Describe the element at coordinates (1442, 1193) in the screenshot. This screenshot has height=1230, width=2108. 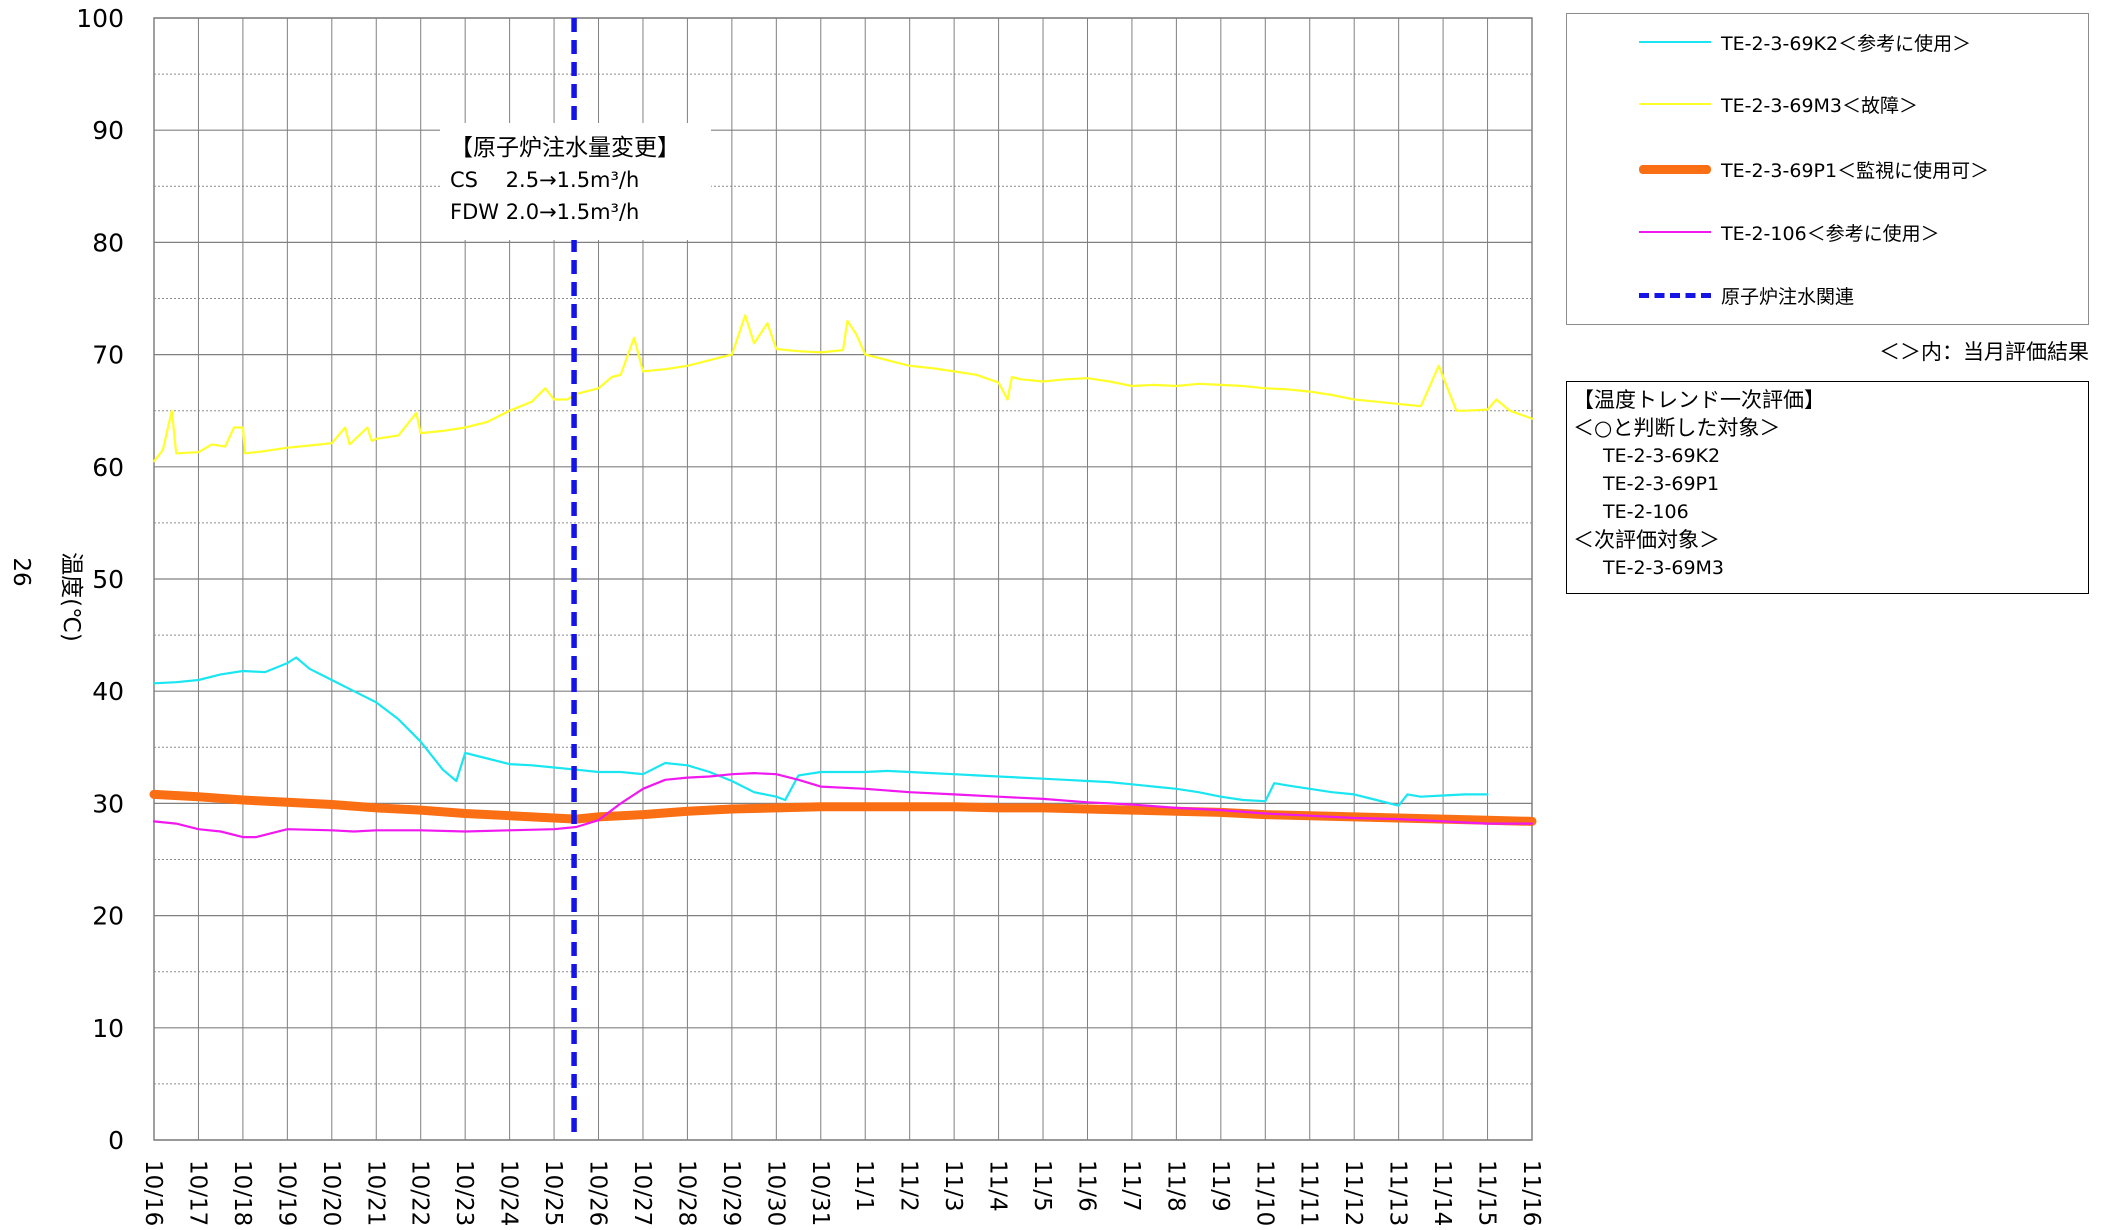
I see `x-tick-label: 11/14` at that location.